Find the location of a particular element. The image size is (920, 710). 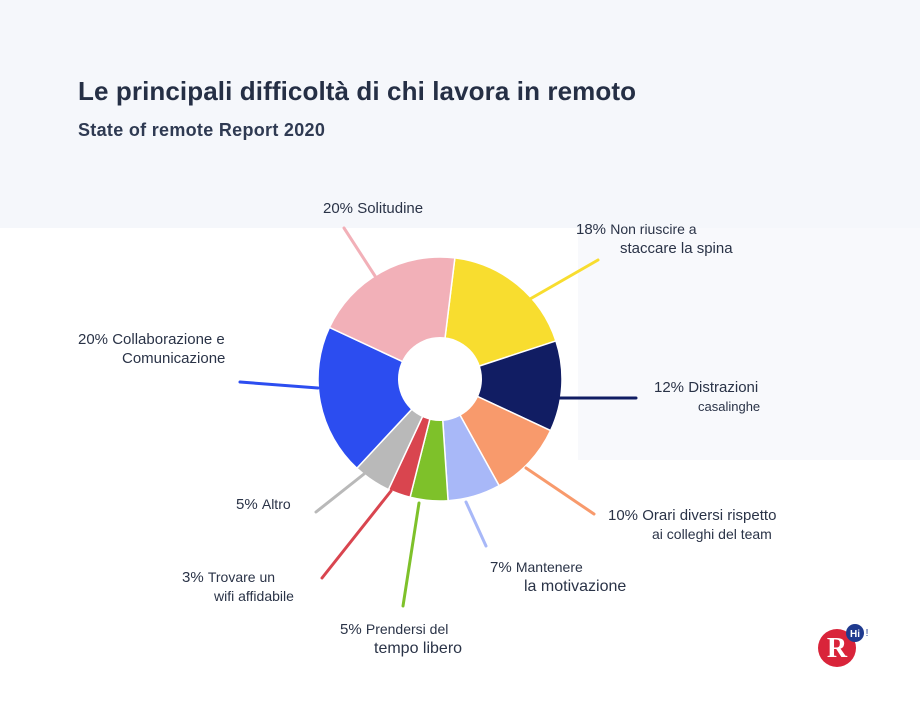

label-line2: Comunicazione is located at coordinates (174, 358).